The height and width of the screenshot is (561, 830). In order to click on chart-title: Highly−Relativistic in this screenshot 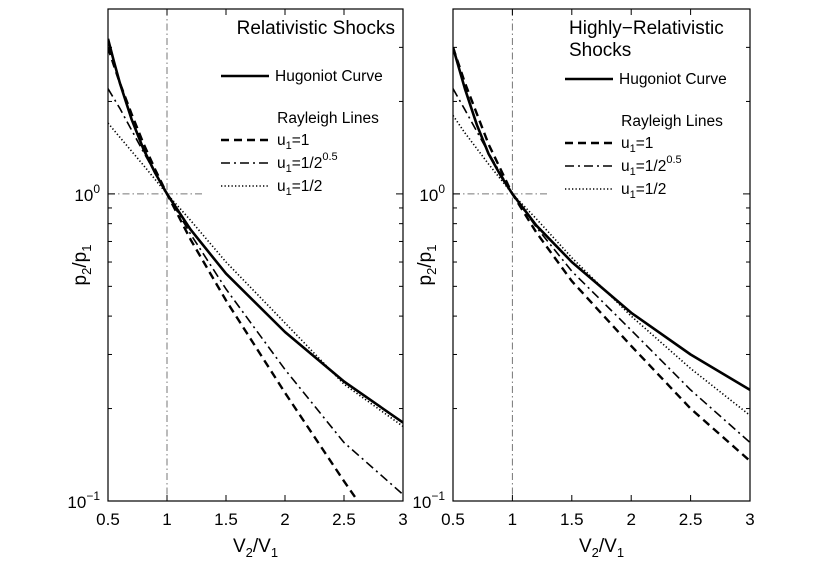, I will do `click(646, 28)`.